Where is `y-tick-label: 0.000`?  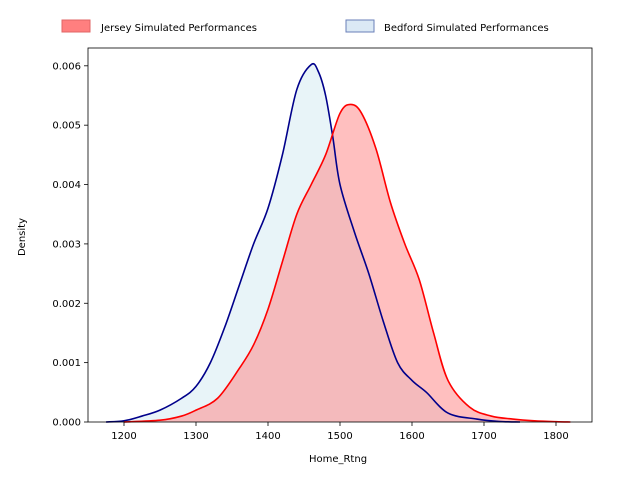
y-tick-label: 0.000 is located at coordinates (66, 423).